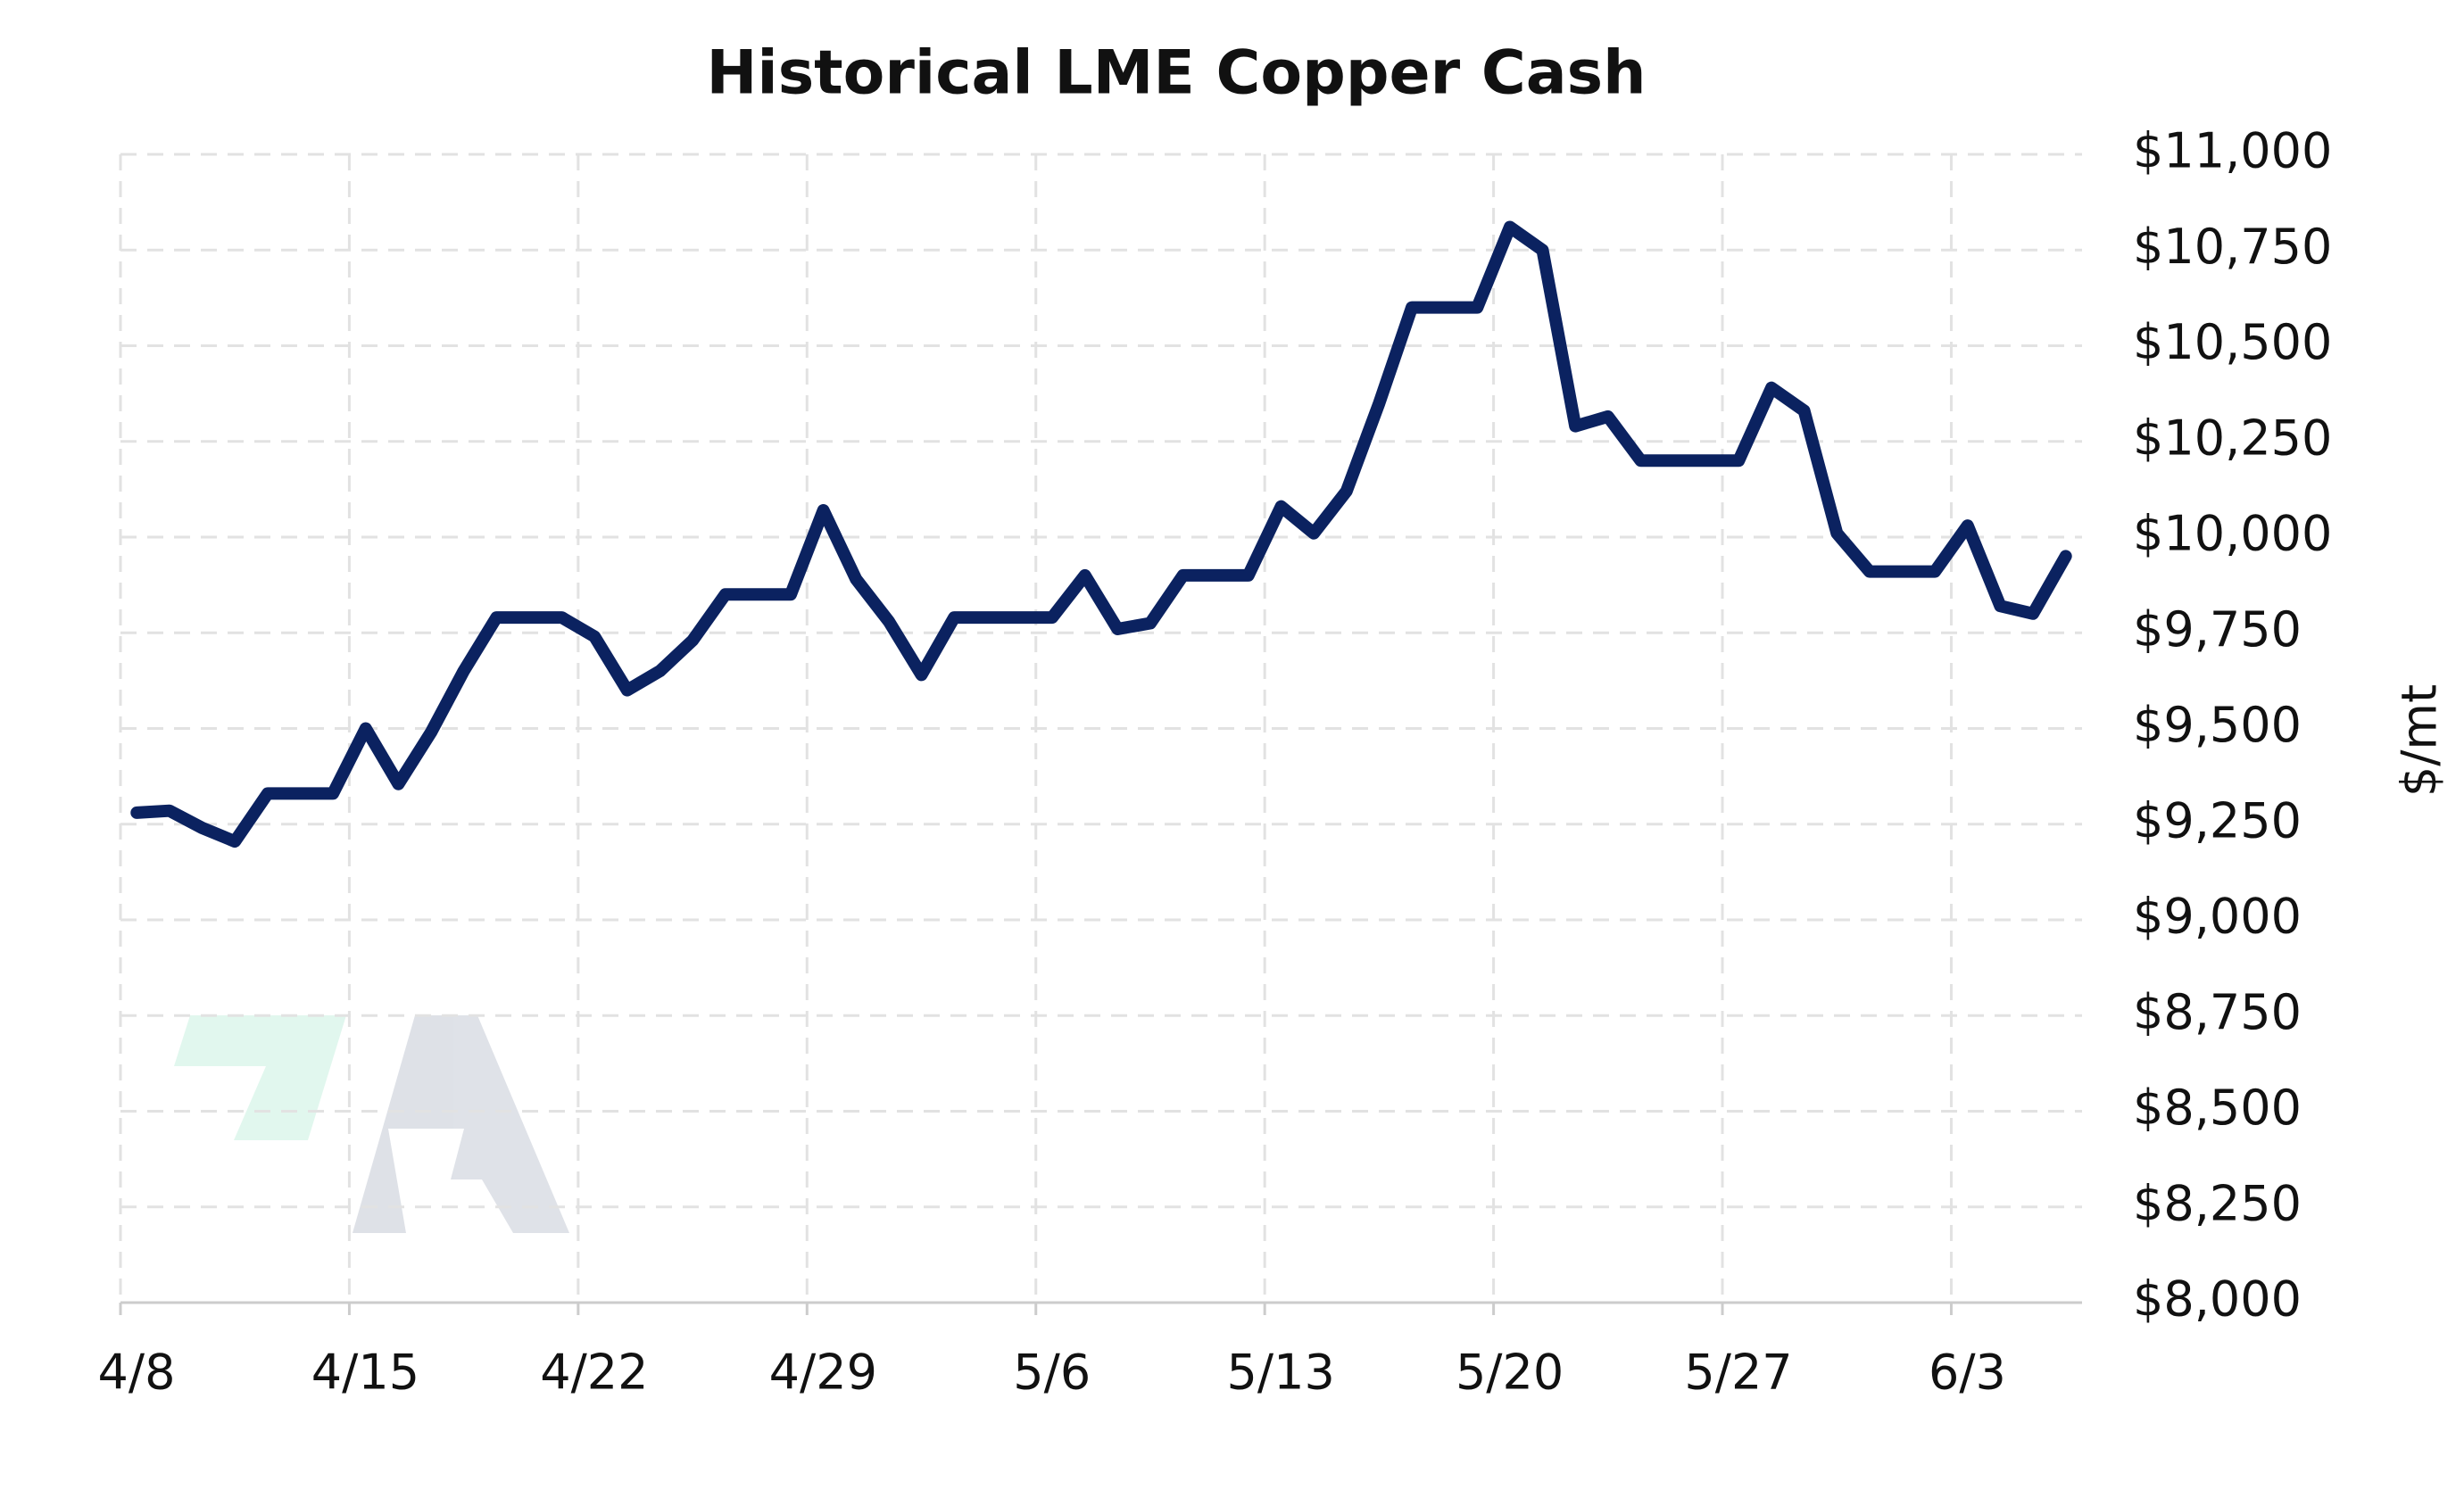 The width and height of the screenshot is (2464, 1498). What do you see at coordinates (2232, 151) in the screenshot?
I see `y-tick-label: $11,000` at bounding box center [2232, 151].